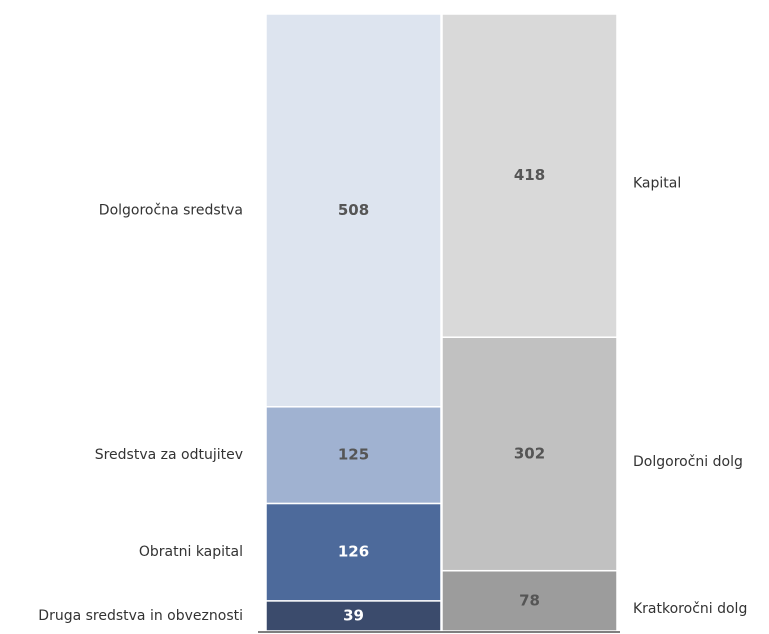 This screenshot has height=634, width=769. I want to click on value-label: 78, so click(529, 600).